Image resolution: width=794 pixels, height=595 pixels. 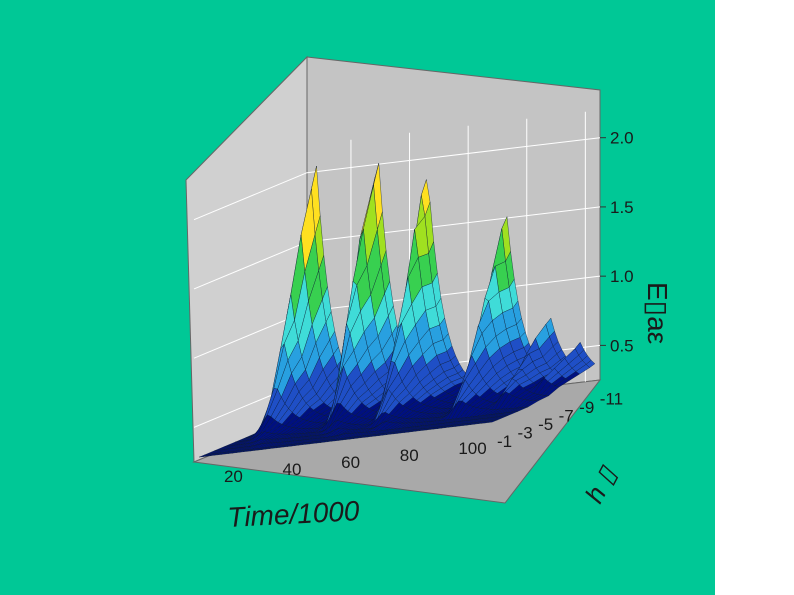 What do you see at coordinates (617, 242) in the screenshot?
I see `z-axis-ticks: 0.5 1.0 1.5 2.0` at bounding box center [617, 242].